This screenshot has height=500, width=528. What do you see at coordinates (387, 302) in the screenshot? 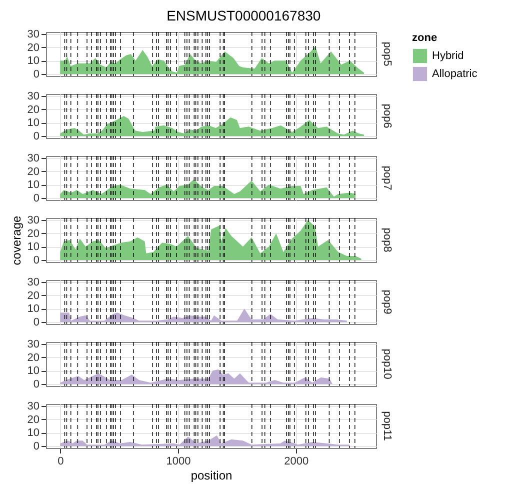
I see `text: pop9` at bounding box center [387, 302].